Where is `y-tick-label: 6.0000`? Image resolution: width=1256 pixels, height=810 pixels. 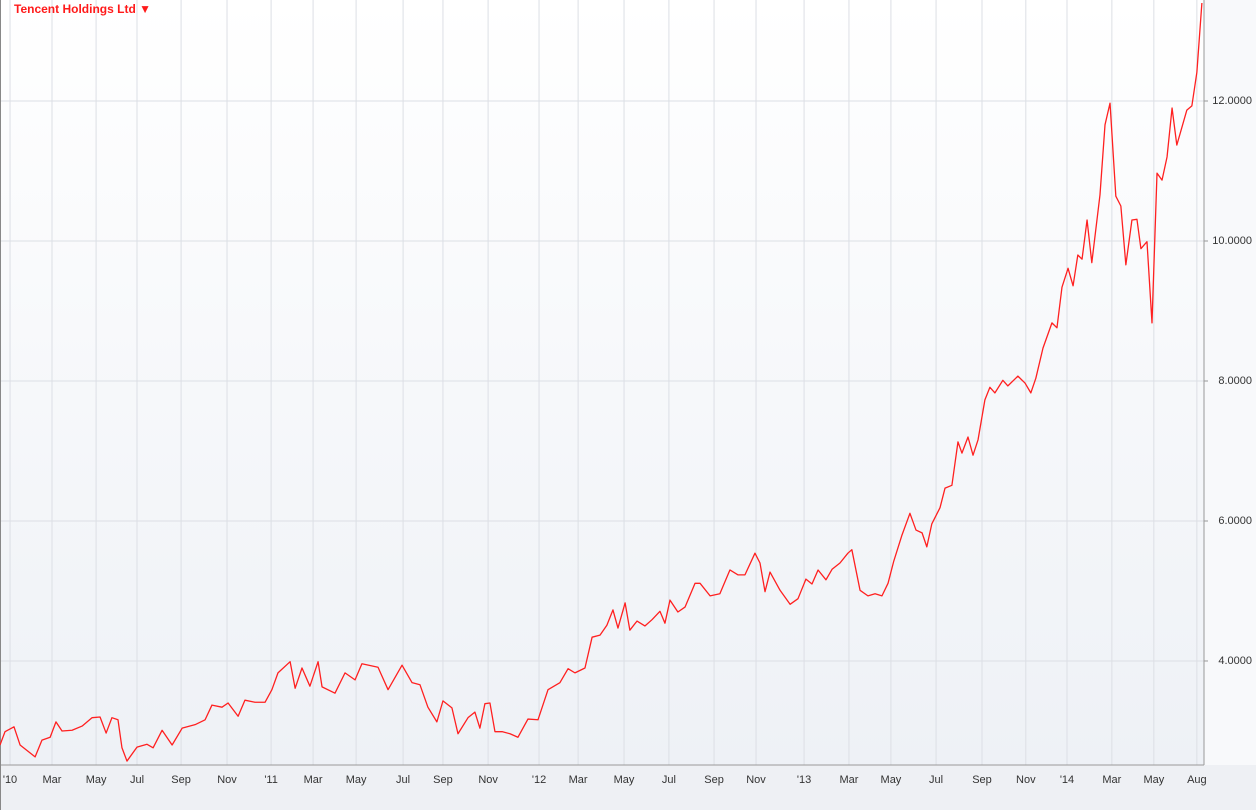 y-tick-label: 6.0000 is located at coordinates (1235, 521).